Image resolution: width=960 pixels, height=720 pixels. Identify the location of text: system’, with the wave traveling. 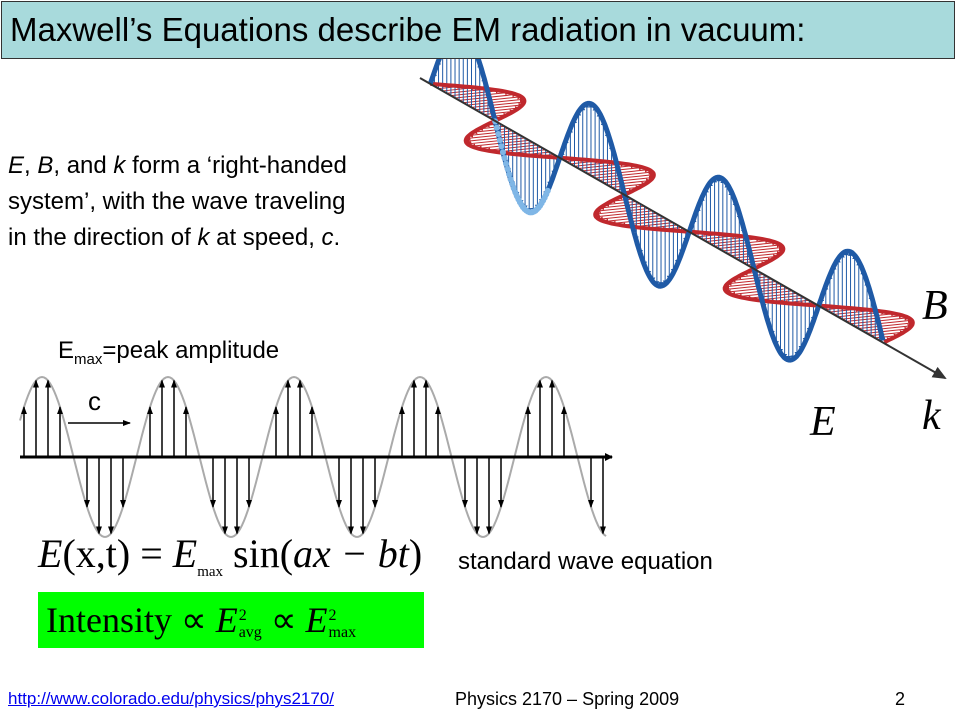
(177, 201).